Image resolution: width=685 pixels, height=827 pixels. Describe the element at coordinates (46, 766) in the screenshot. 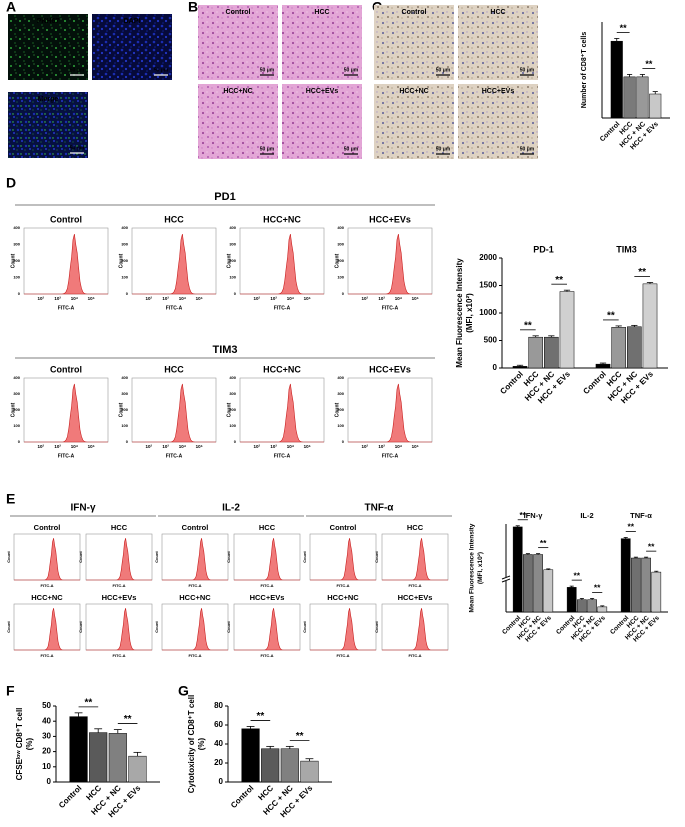

I see `y-tick-label: 10` at that location.